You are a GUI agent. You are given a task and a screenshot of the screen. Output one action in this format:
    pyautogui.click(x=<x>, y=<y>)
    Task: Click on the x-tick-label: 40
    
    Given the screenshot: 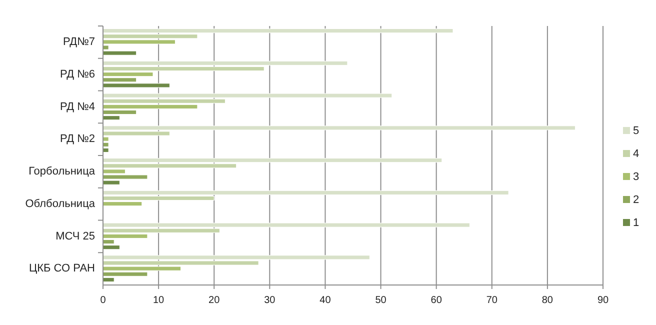 What is the action you would take?
    pyautogui.click(x=326, y=300)
    